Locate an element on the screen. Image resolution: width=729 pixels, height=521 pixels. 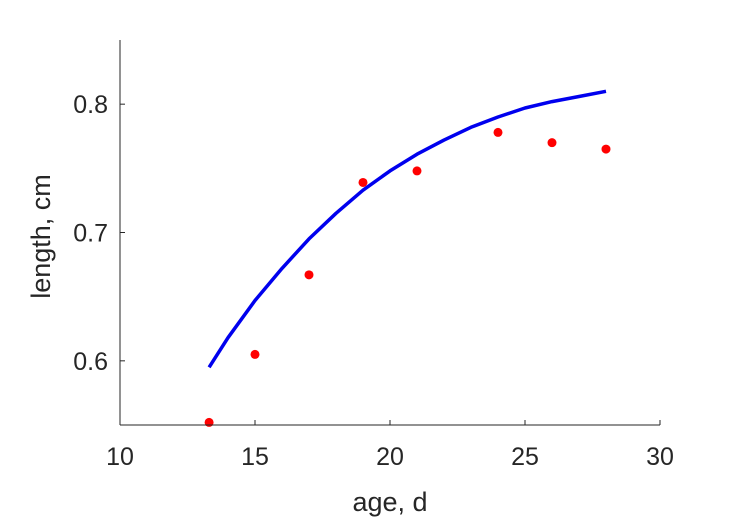
x-tick-label: 20 is located at coordinates (390, 457).